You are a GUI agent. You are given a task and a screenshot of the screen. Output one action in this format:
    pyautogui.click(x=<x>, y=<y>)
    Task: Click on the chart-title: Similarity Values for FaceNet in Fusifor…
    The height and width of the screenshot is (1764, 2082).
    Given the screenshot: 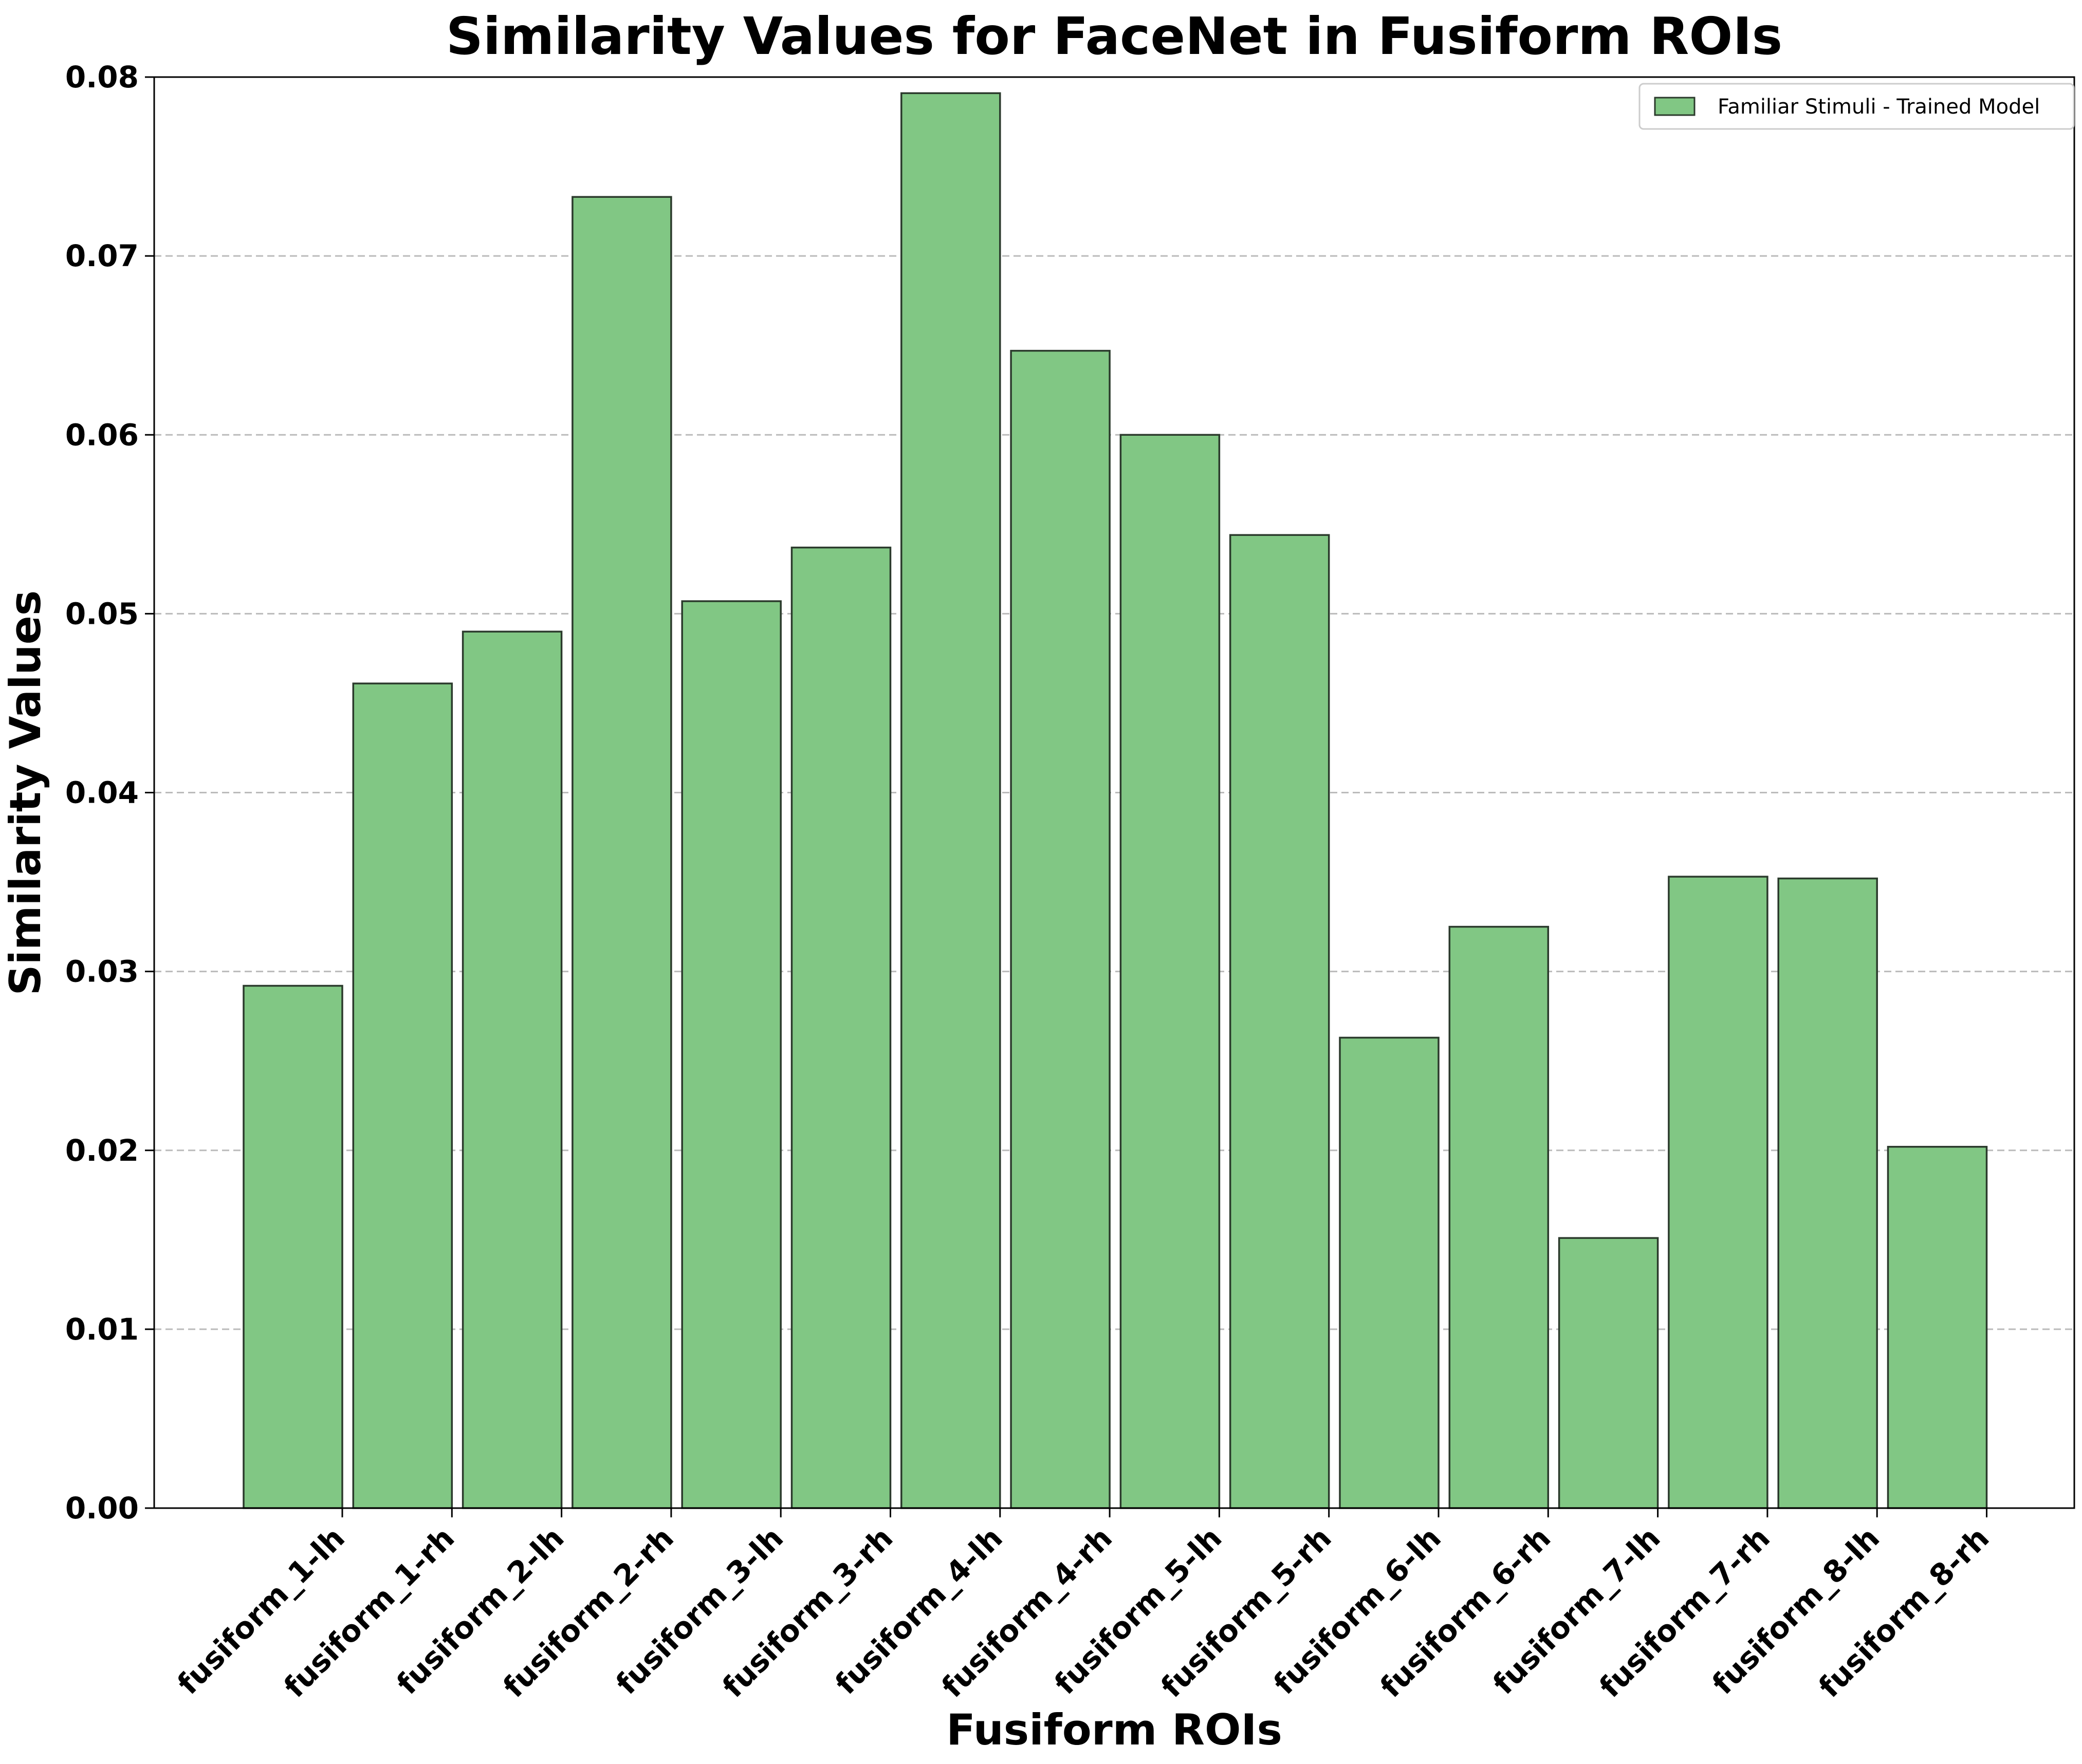 What is the action you would take?
    pyautogui.click(x=1114, y=36)
    